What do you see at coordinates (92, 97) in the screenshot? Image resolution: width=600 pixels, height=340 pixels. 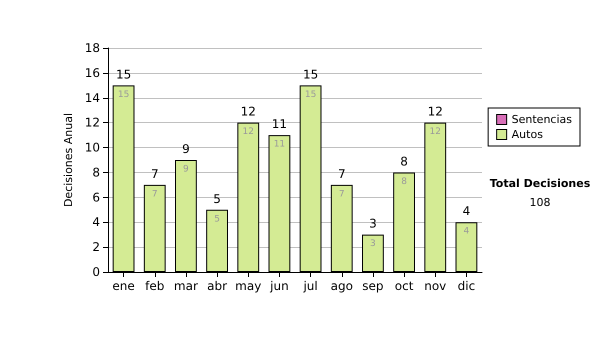 I see `y-tick-label: 14` at bounding box center [92, 97].